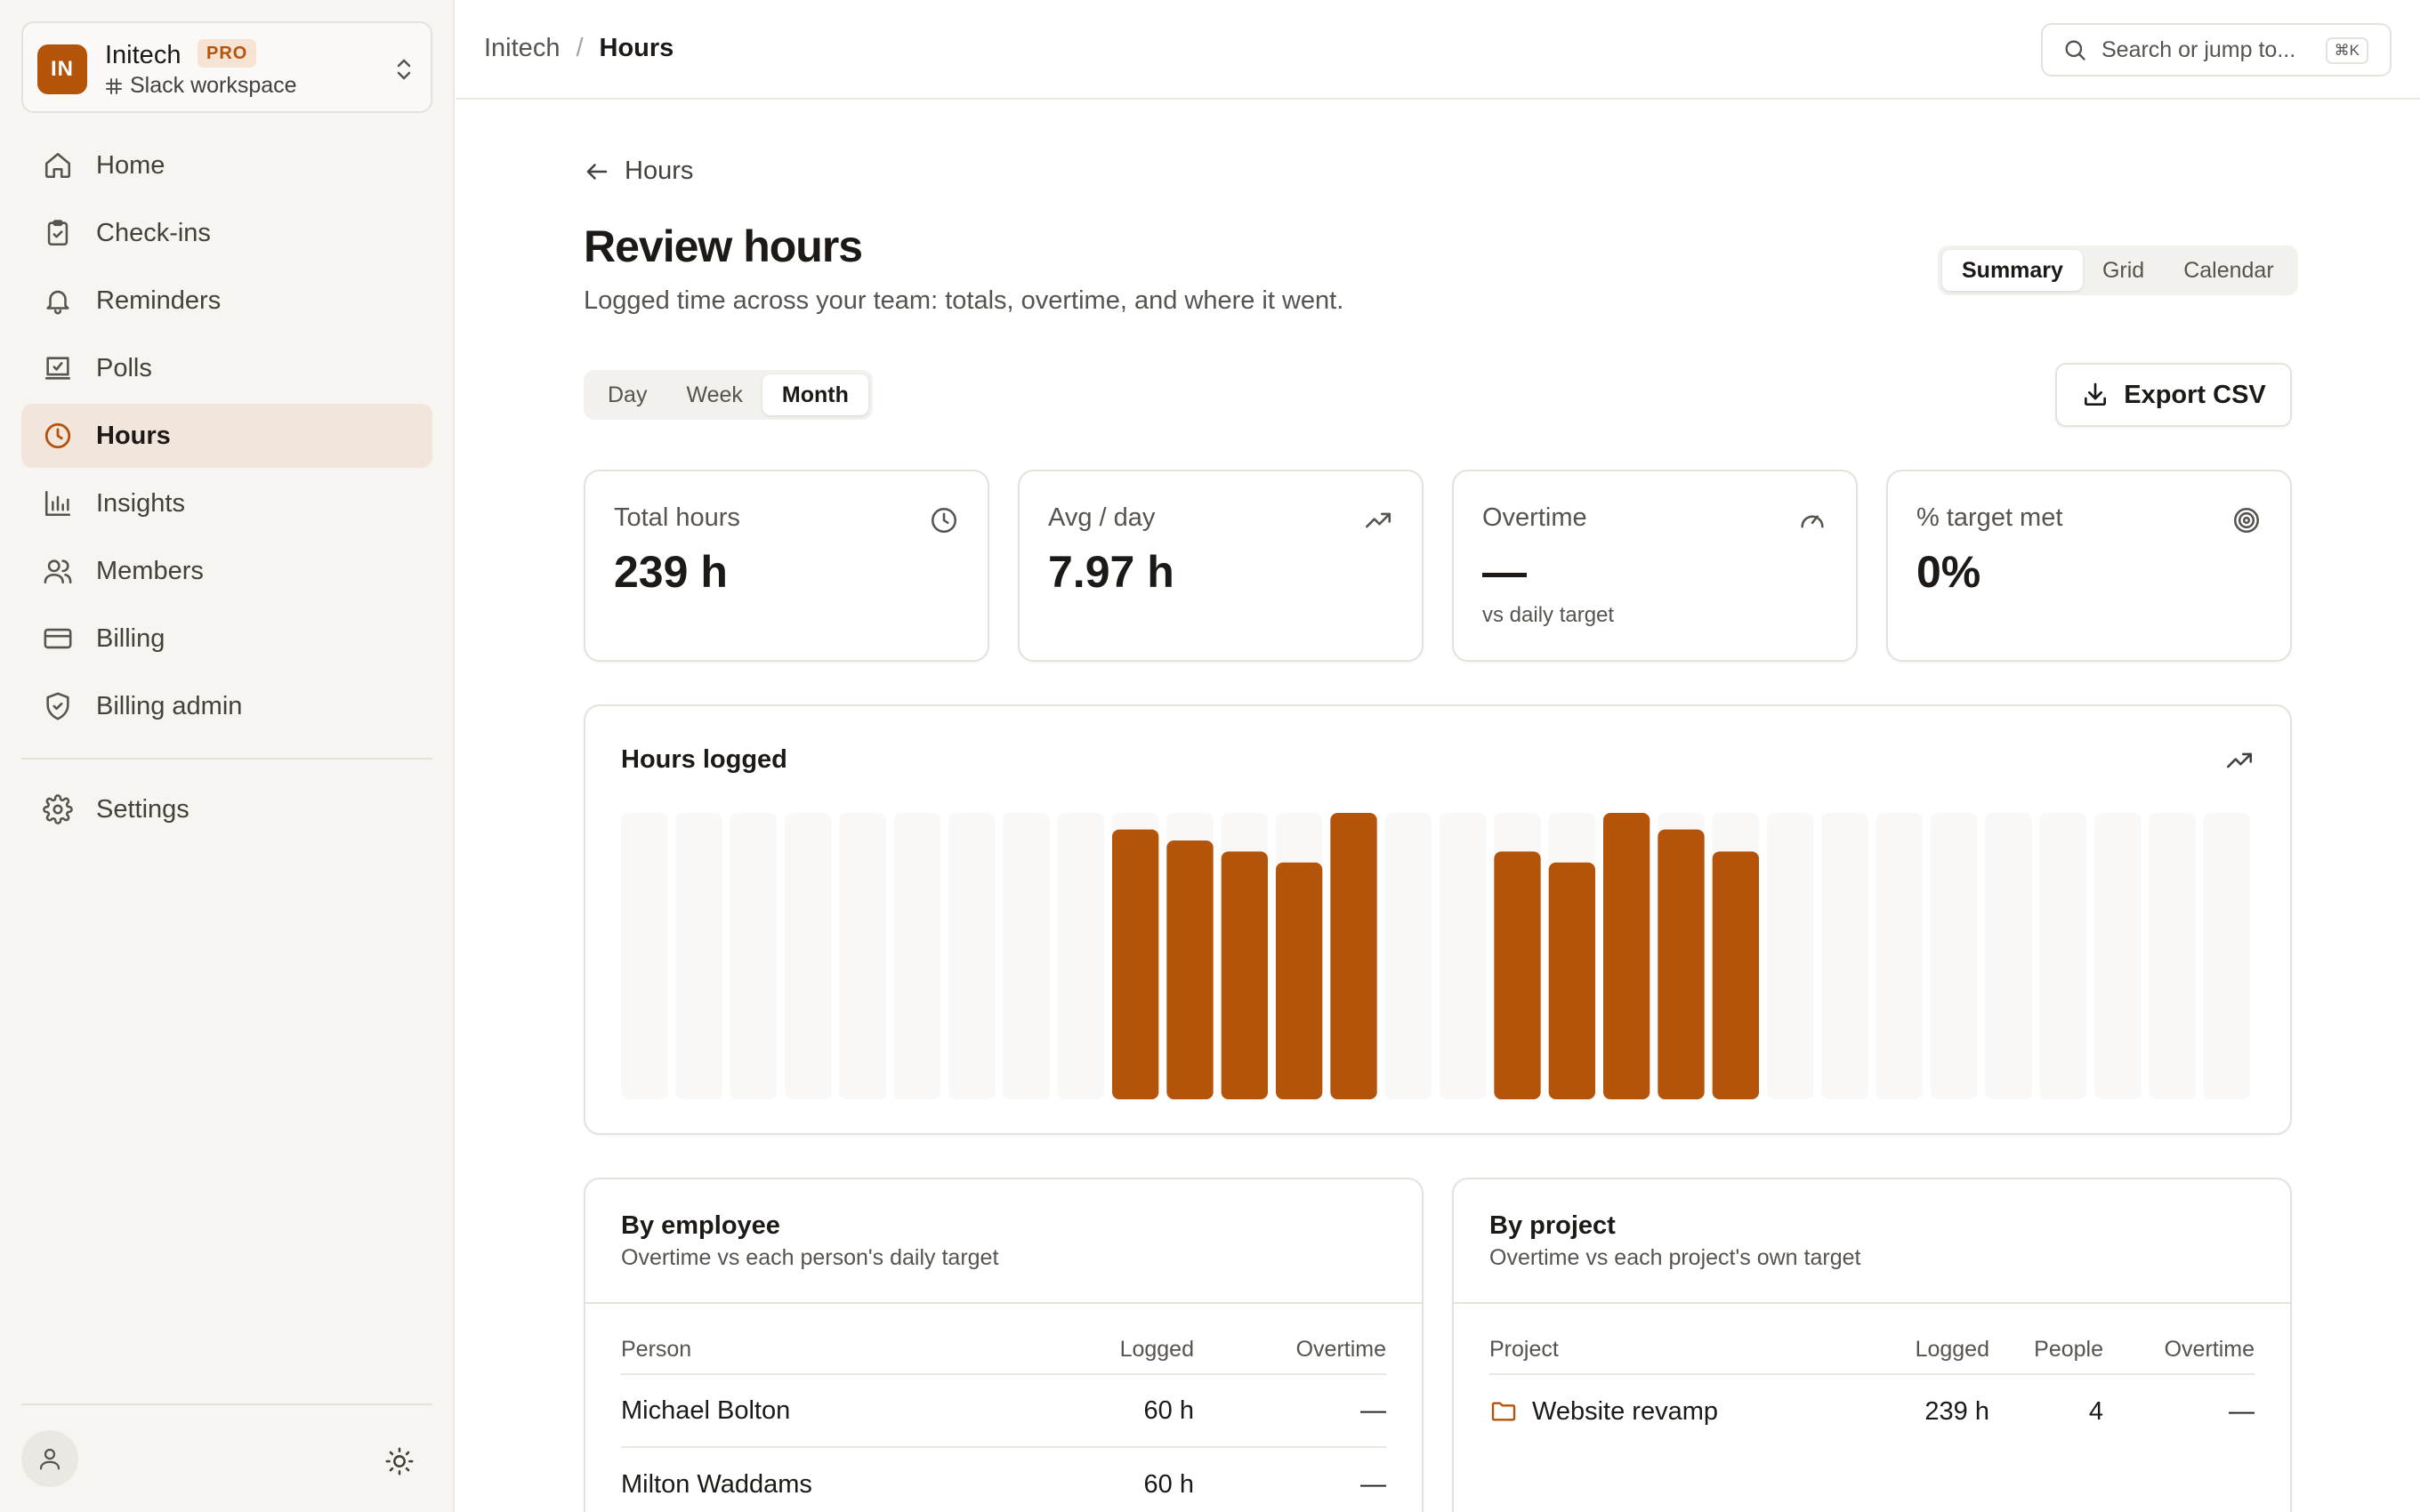 This screenshot has width=2420, height=1512. What do you see at coordinates (1872, 1350) in the screenshot?
I see `table-header: Project Logged People Overtime` at bounding box center [1872, 1350].